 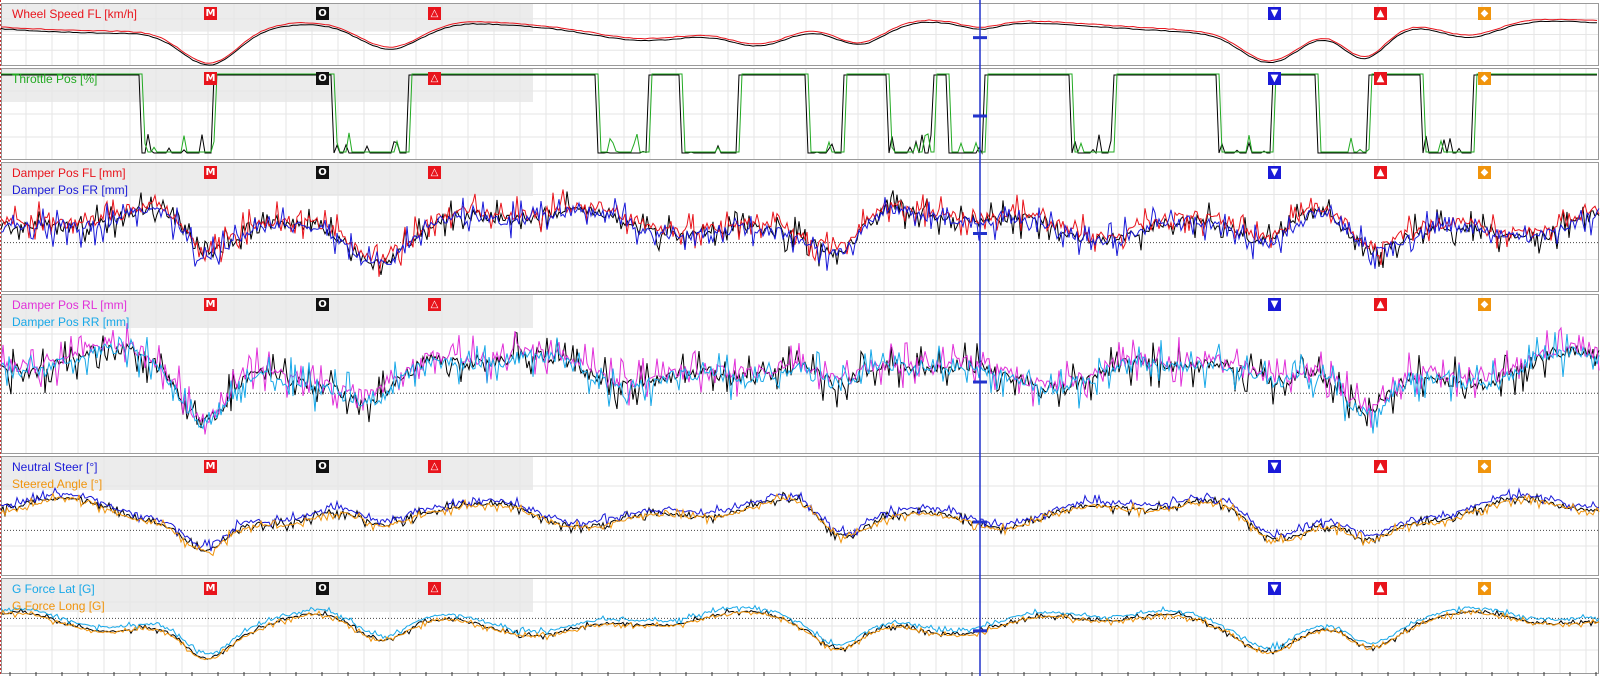 What do you see at coordinates (58, 606) in the screenshot?
I see `series-label: G Force Long [G]` at bounding box center [58, 606].